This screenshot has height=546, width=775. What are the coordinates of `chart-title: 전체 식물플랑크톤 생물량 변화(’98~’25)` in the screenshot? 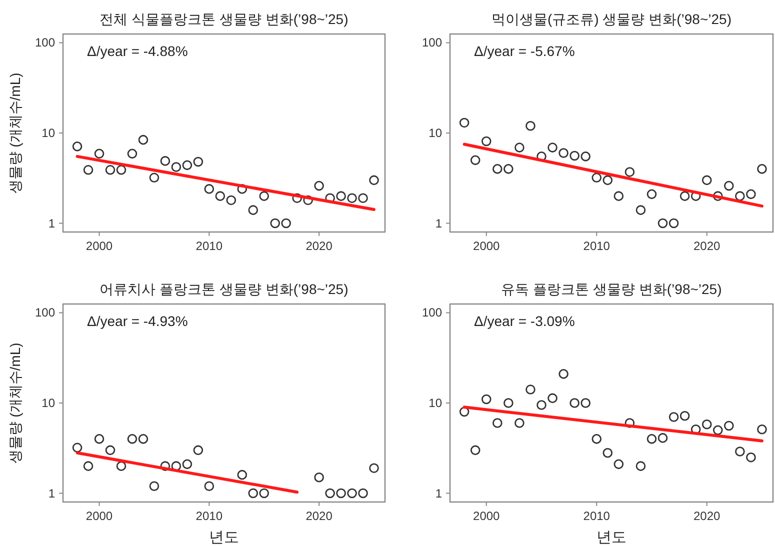 It's located at (224, 19).